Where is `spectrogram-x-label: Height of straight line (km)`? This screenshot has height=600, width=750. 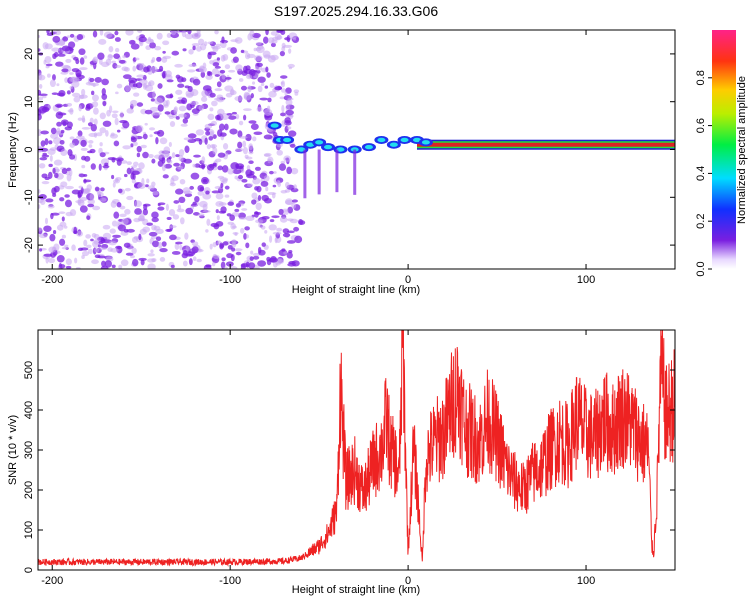
spectrogram-x-label: Height of straight line (km) is located at coordinates (356, 290).